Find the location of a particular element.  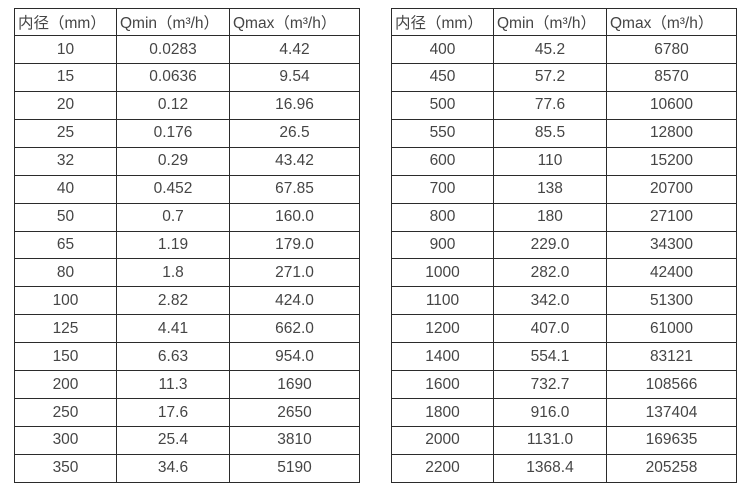

table-row: 150 6.63 954.0 is located at coordinates (187, 357).